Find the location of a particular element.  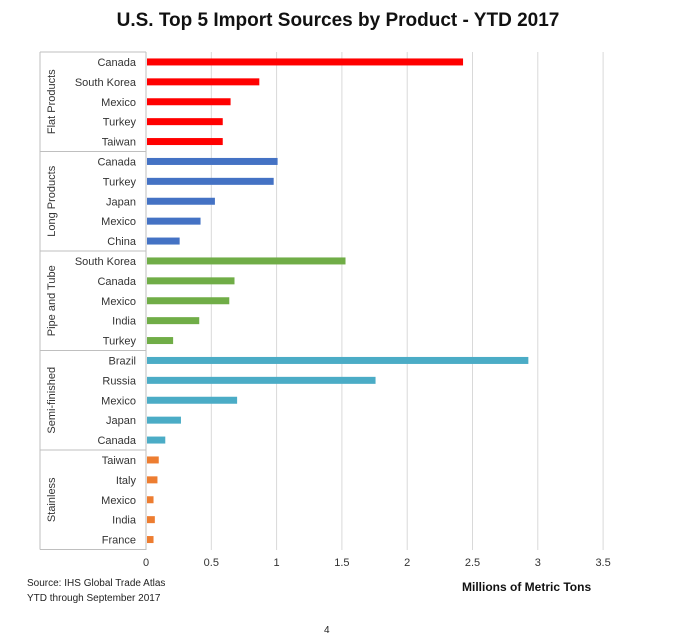

x-tick-label: 0 is located at coordinates (146, 563).